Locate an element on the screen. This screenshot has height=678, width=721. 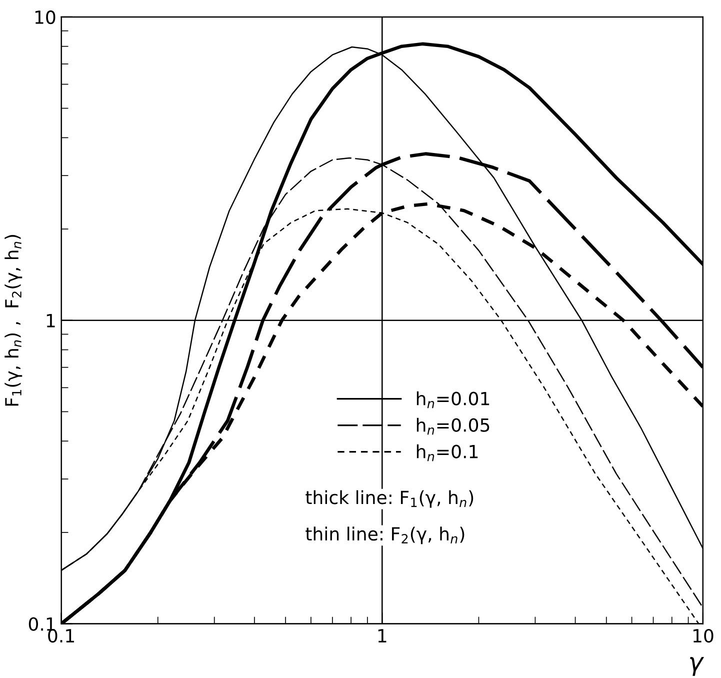
annotation: thin line: F$_{2}$(γ, h$_{n}$) is located at coordinates (385, 535).